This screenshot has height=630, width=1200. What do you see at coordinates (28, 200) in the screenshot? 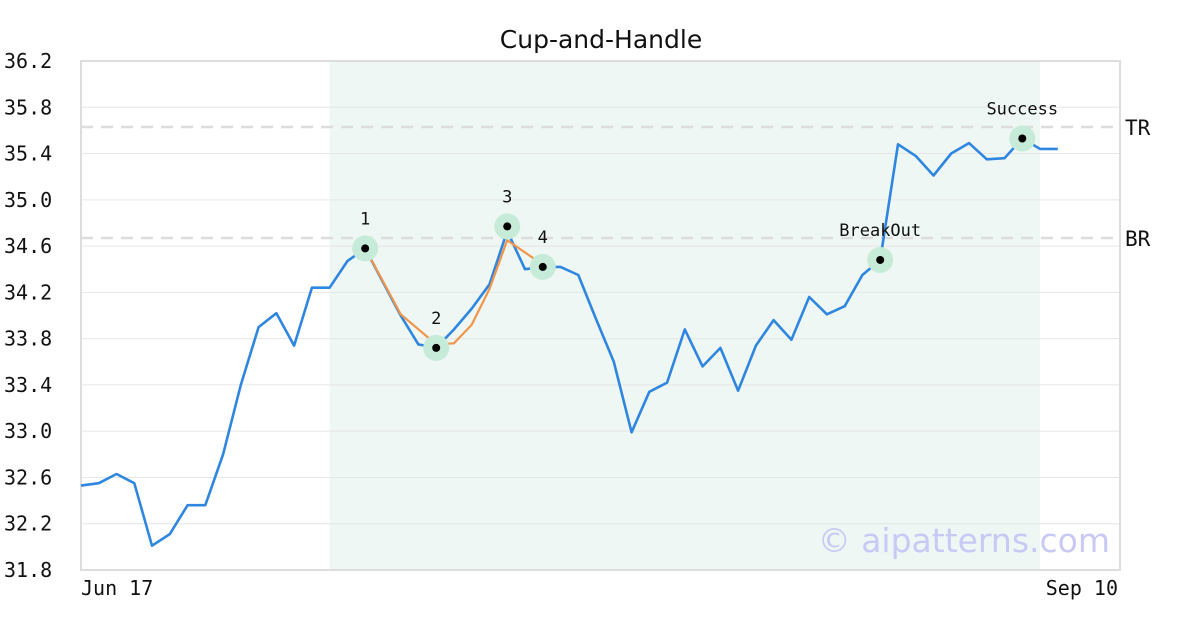
I see `y-tick-label: 35.0` at bounding box center [28, 200].